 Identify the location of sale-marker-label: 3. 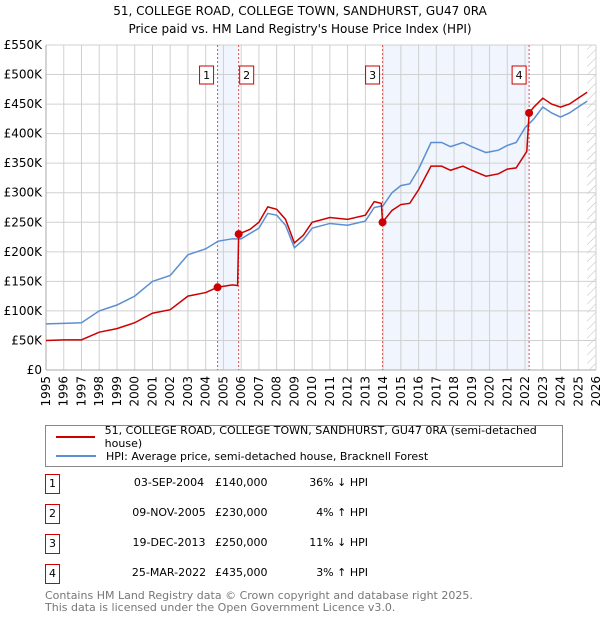
(372, 75).